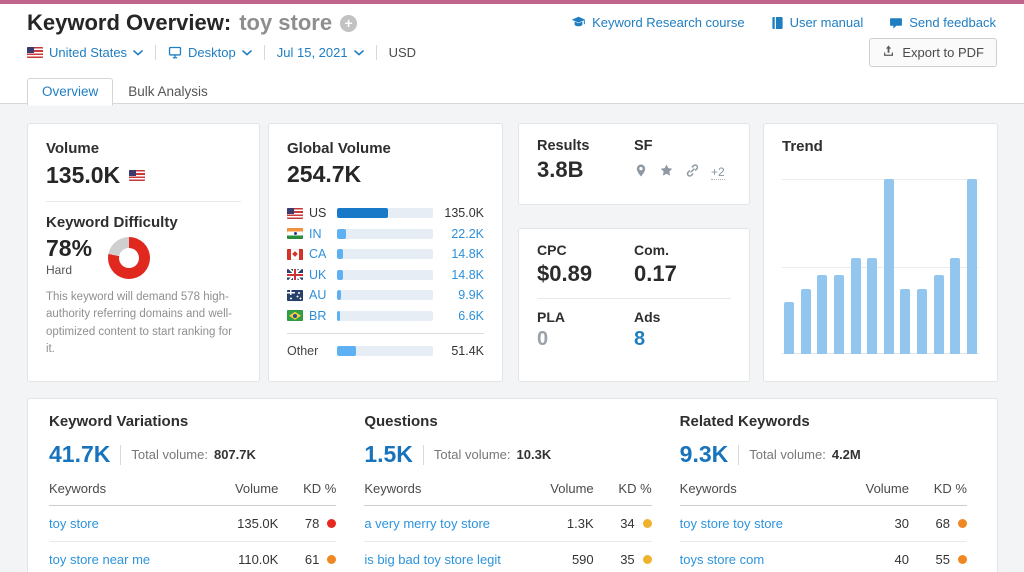 The image size is (1024, 572). I want to click on kd-level: Hard, so click(59, 270).